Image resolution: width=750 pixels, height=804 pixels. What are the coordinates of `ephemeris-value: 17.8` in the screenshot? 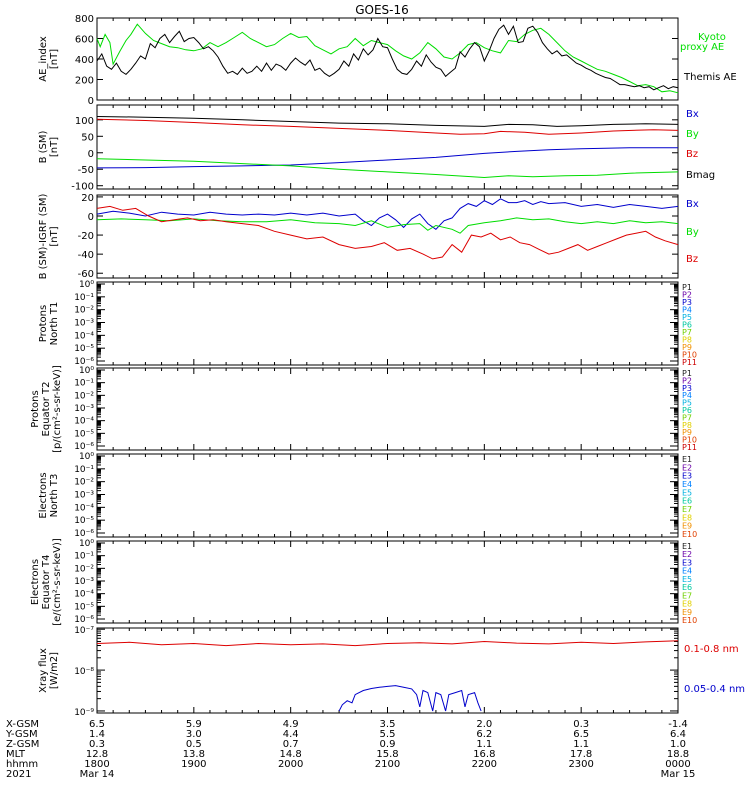 It's located at (581, 754).